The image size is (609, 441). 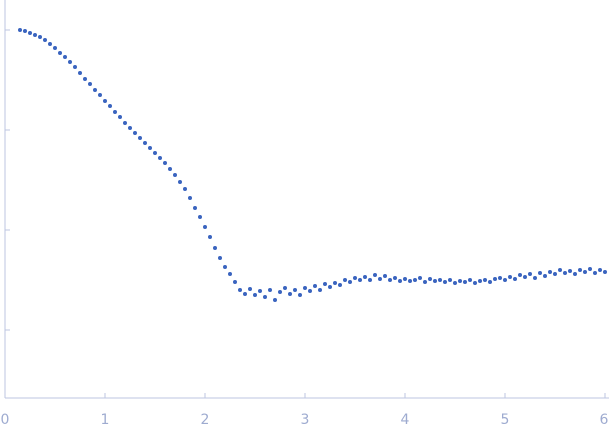 I want to click on x-tick-label: 3, so click(x=305, y=420).